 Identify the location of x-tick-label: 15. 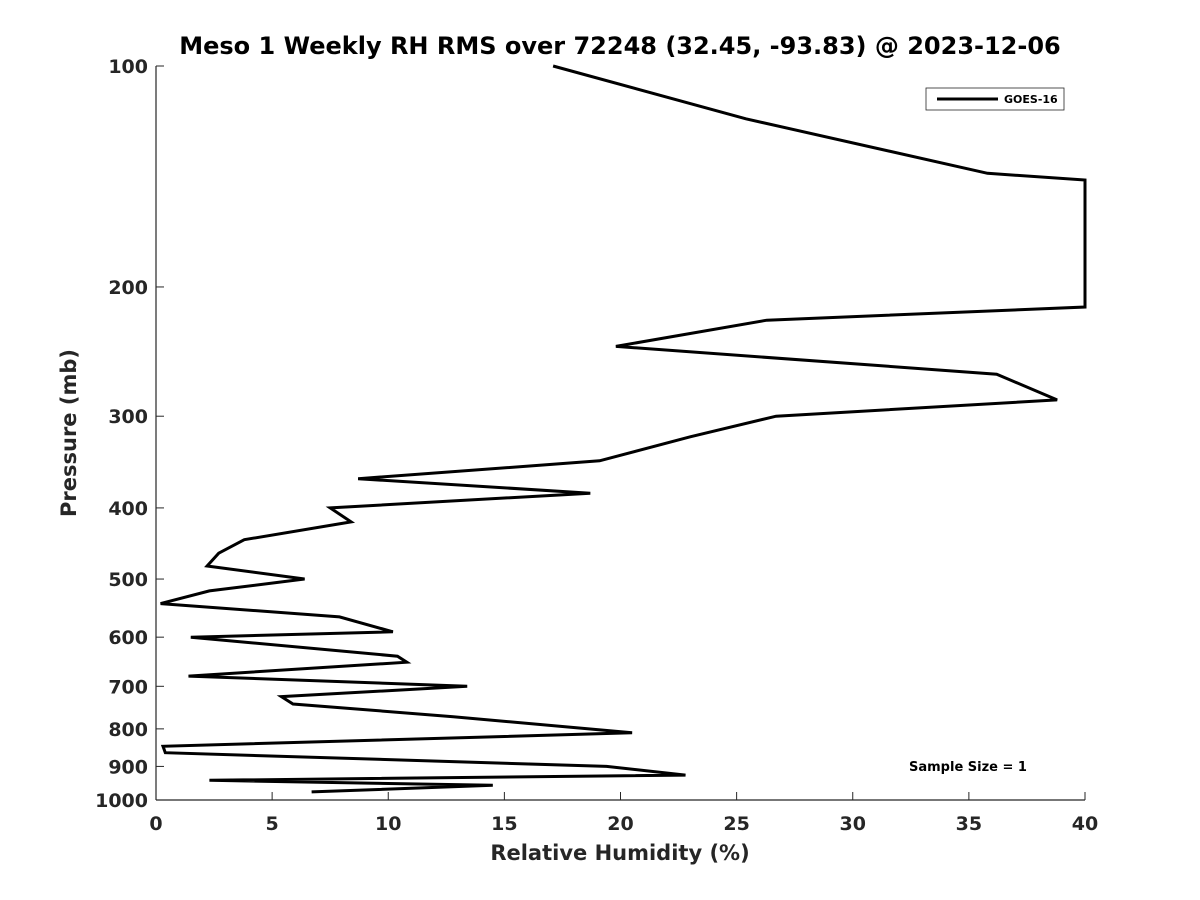
(504, 824).